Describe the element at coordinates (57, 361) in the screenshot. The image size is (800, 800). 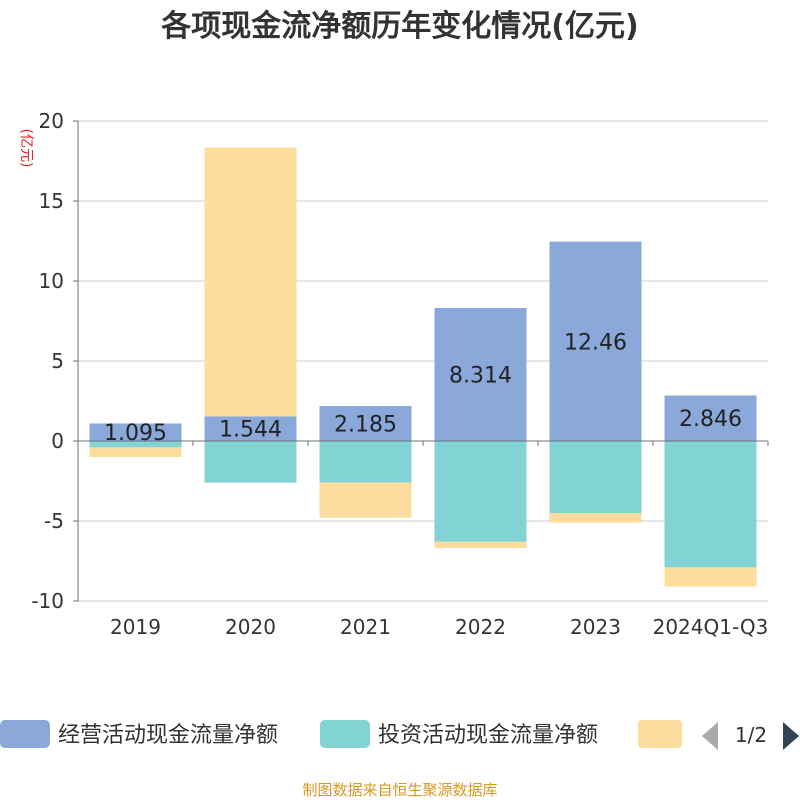
I see `y-tick-label: 5` at that location.